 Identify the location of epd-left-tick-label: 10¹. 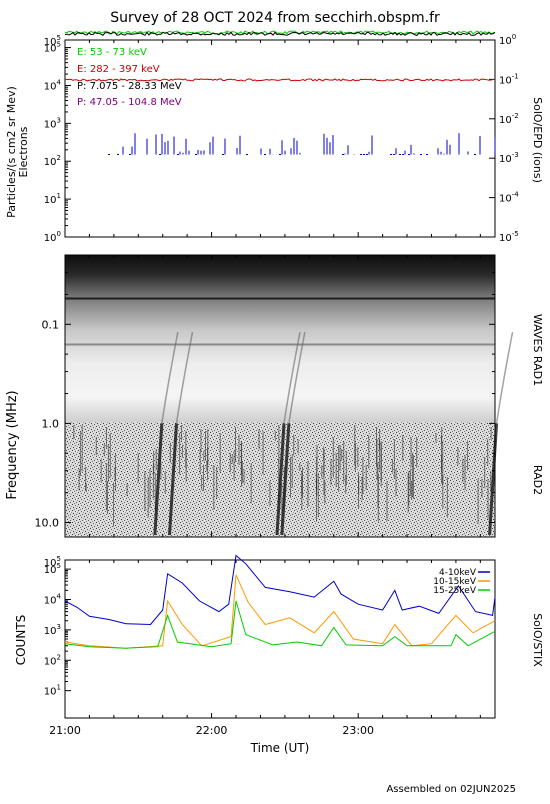
(52, 199).